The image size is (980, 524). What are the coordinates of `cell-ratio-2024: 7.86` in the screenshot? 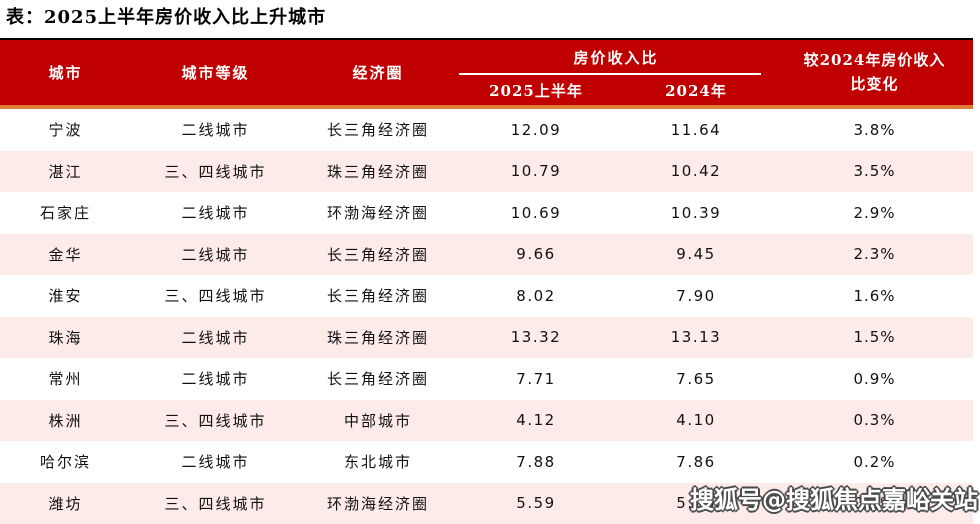 It's located at (696, 462).